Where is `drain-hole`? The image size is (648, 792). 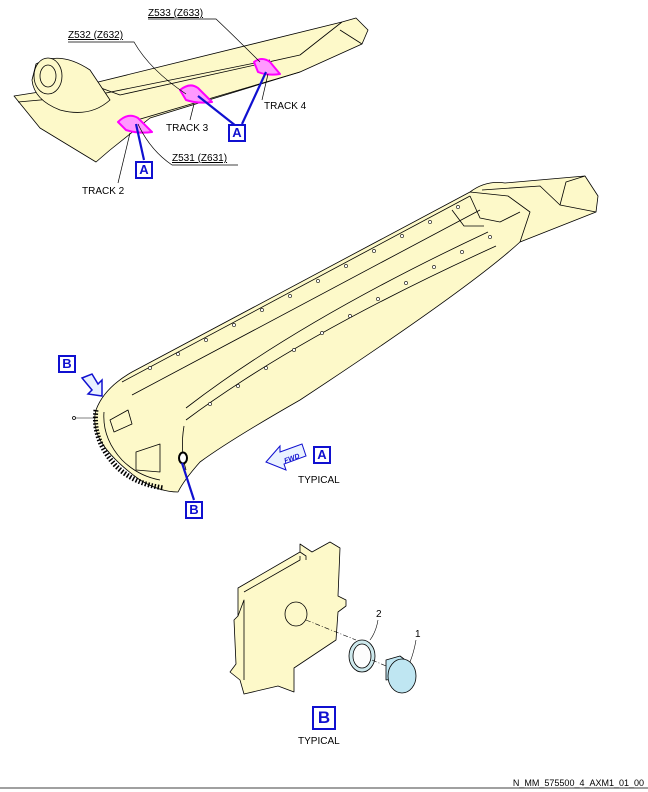 drain-hole is located at coordinates (183, 458).